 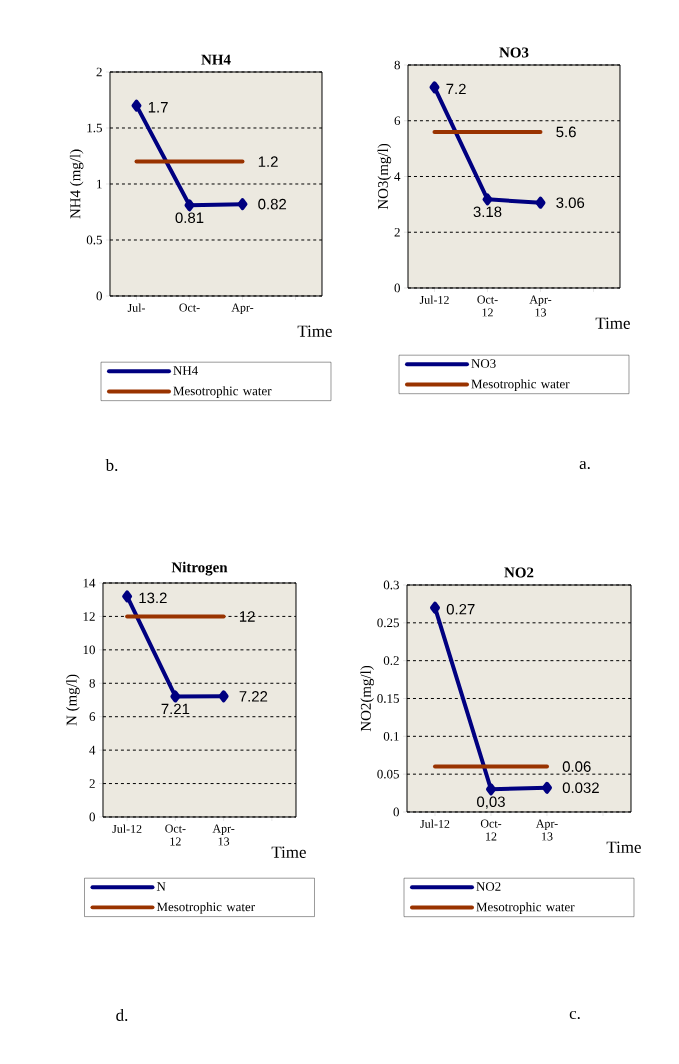 I want to click on y-tick-label: 0.25, so click(x=388, y=623).